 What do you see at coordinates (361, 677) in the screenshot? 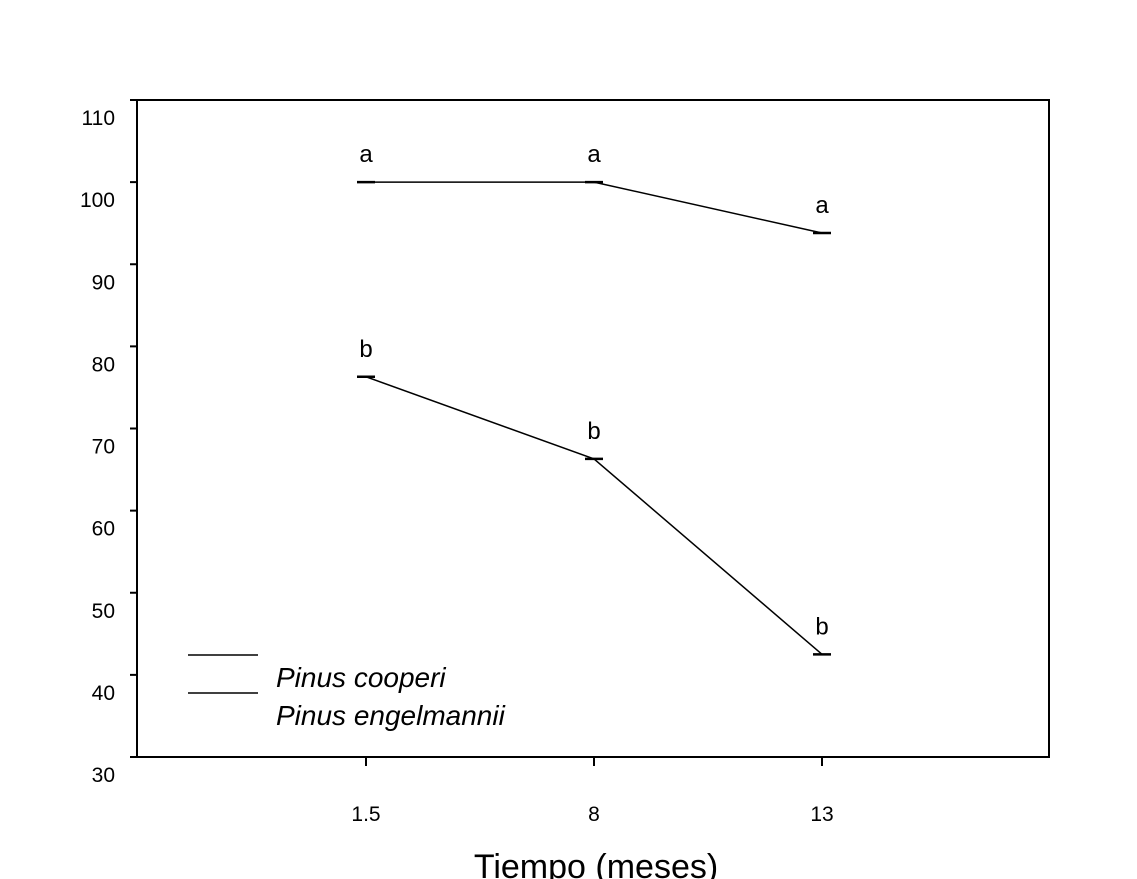
I see `legend-label: Pinus cooperi` at bounding box center [361, 677].